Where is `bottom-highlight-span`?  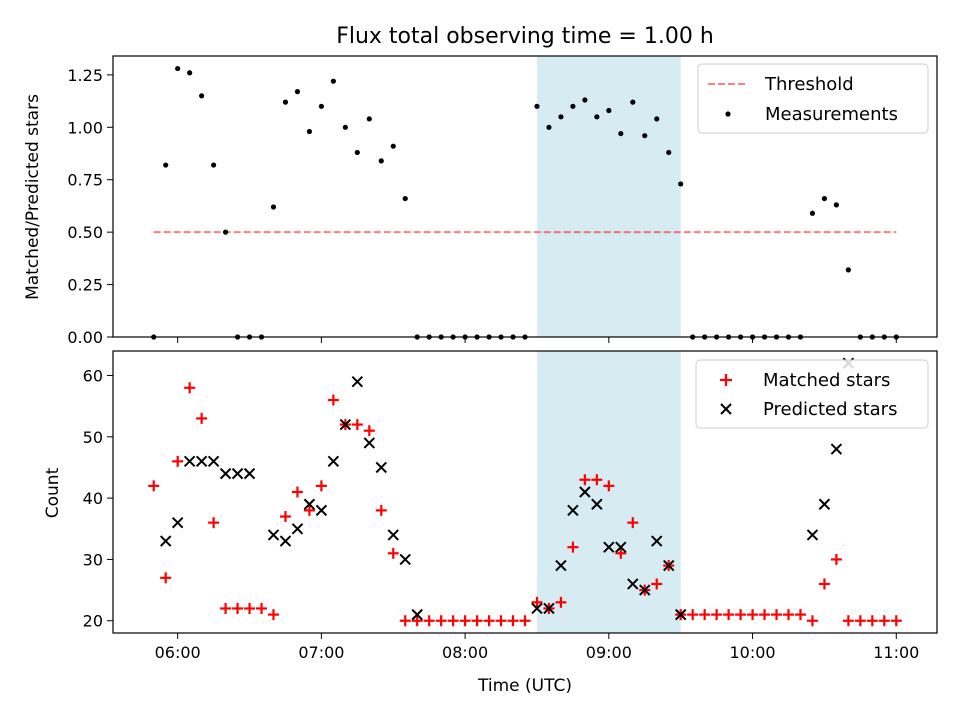 bottom-highlight-span is located at coordinates (608, 492).